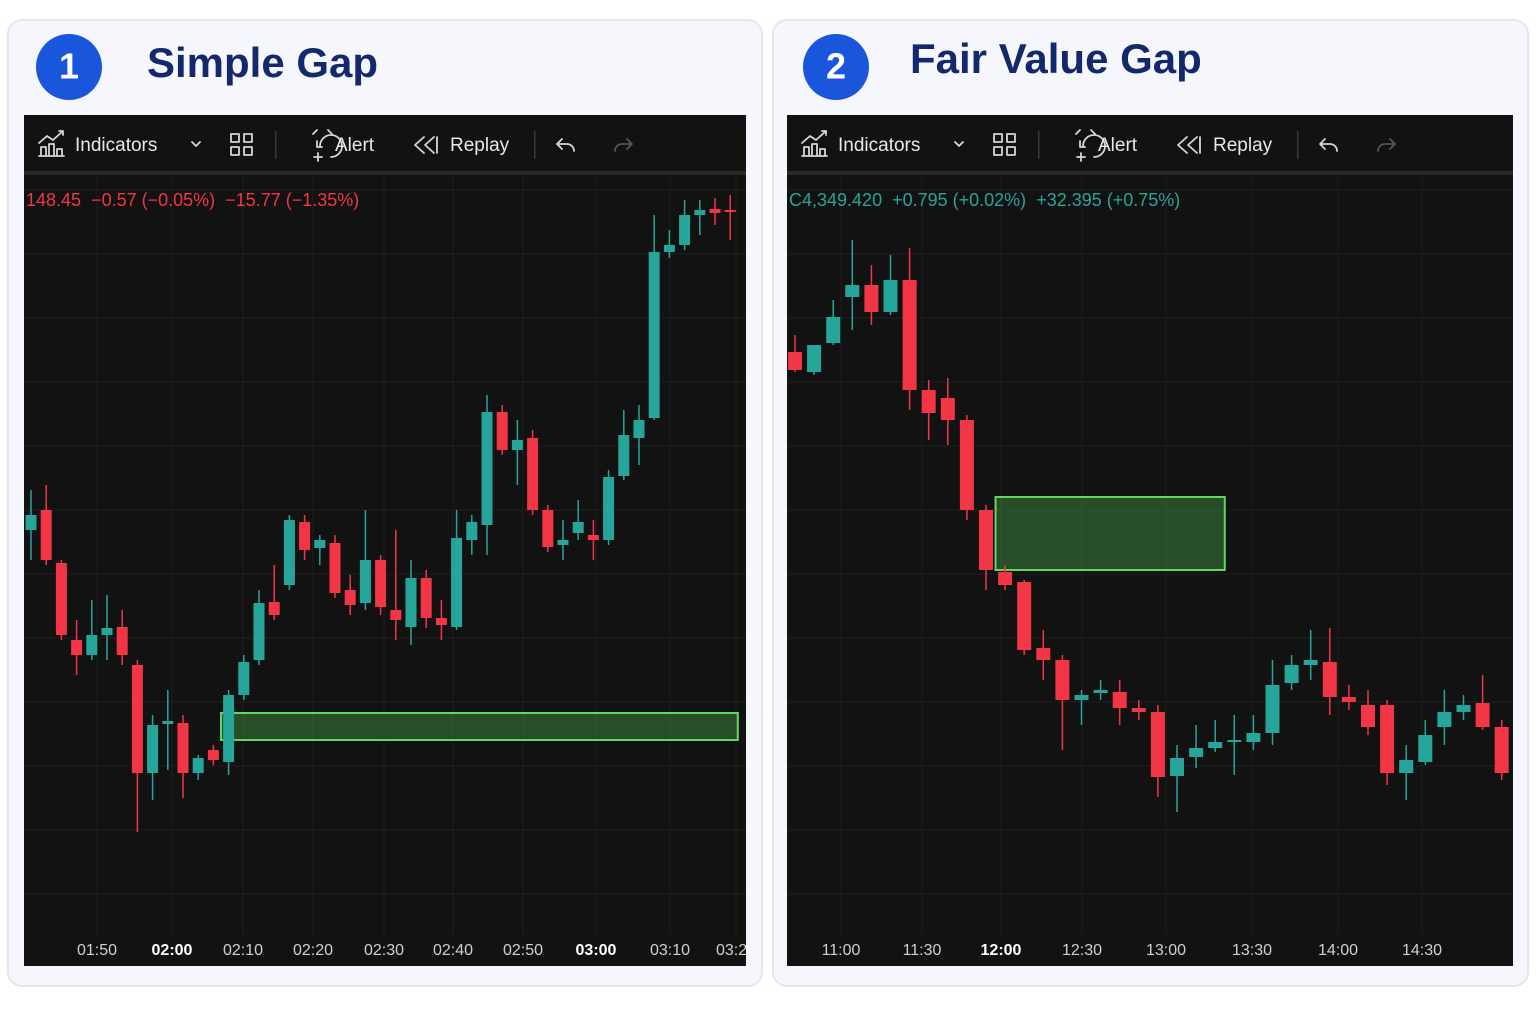 The image size is (1536, 1024). What do you see at coordinates (1338, 950) in the screenshot?
I see `x-tick-label: 14:00` at bounding box center [1338, 950].